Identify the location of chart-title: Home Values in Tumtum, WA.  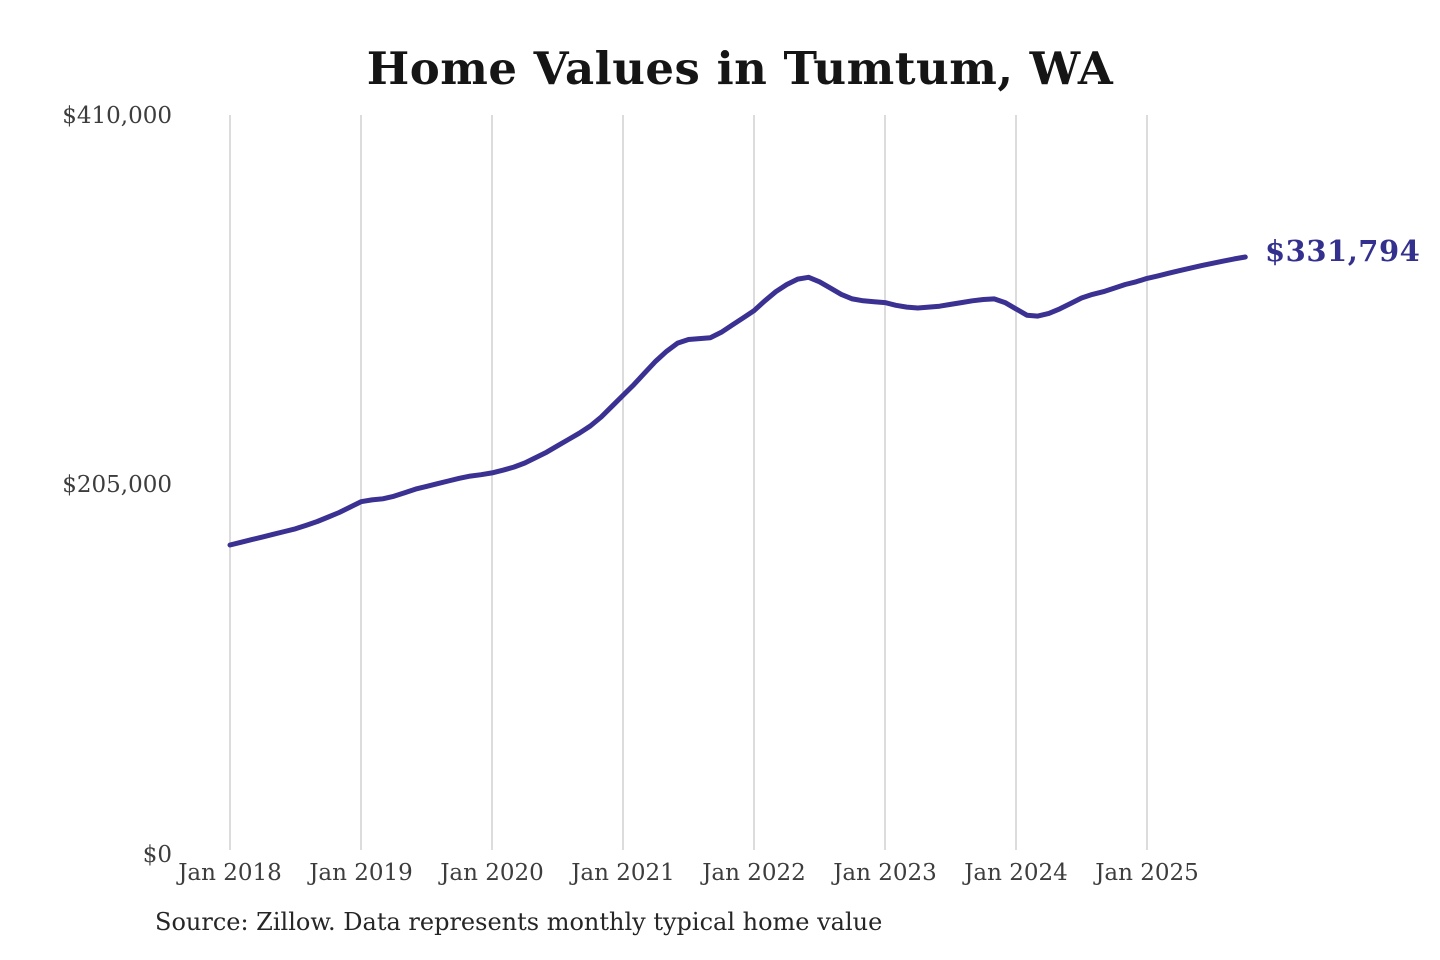
(740, 68).